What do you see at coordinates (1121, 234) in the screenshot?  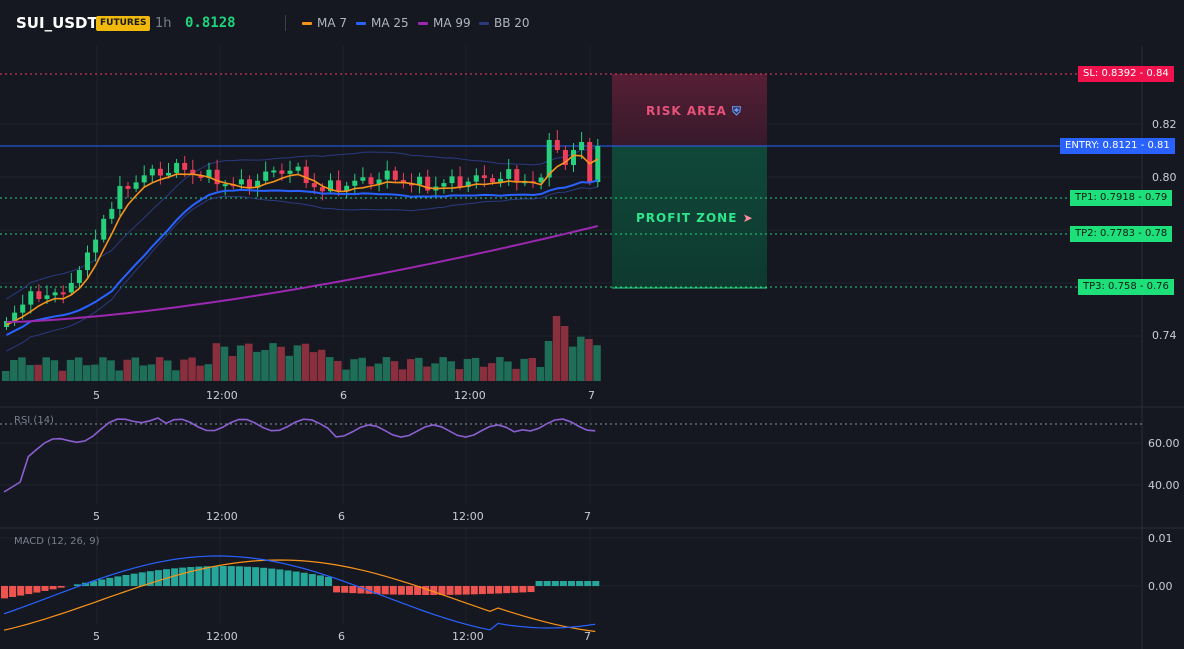 I see `tp2-price-tag: TP2: 0.7783 - 0.78` at bounding box center [1121, 234].